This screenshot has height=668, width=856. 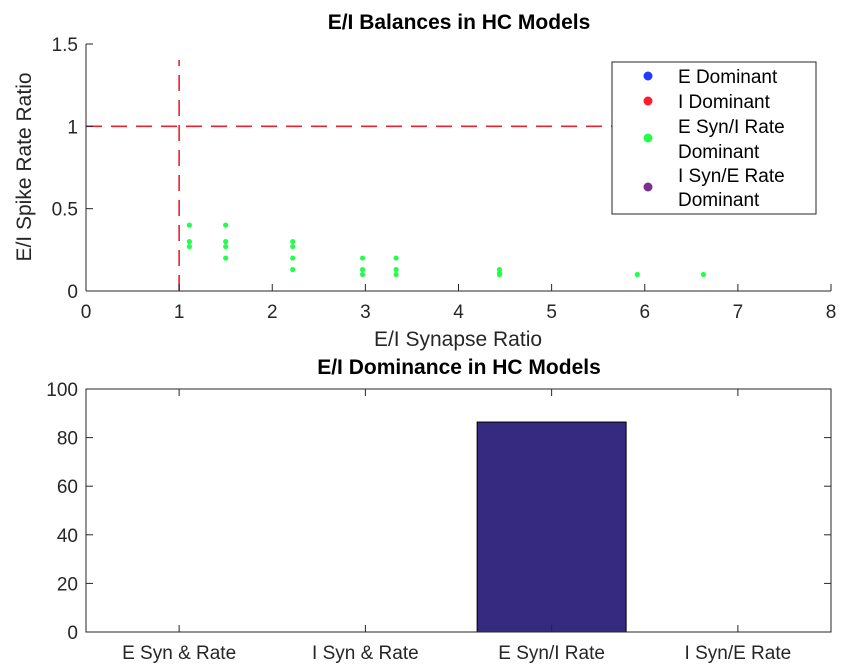 What do you see at coordinates (831, 312) in the screenshot?
I see `scatter-x-tick-label: 8` at bounding box center [831, 312].